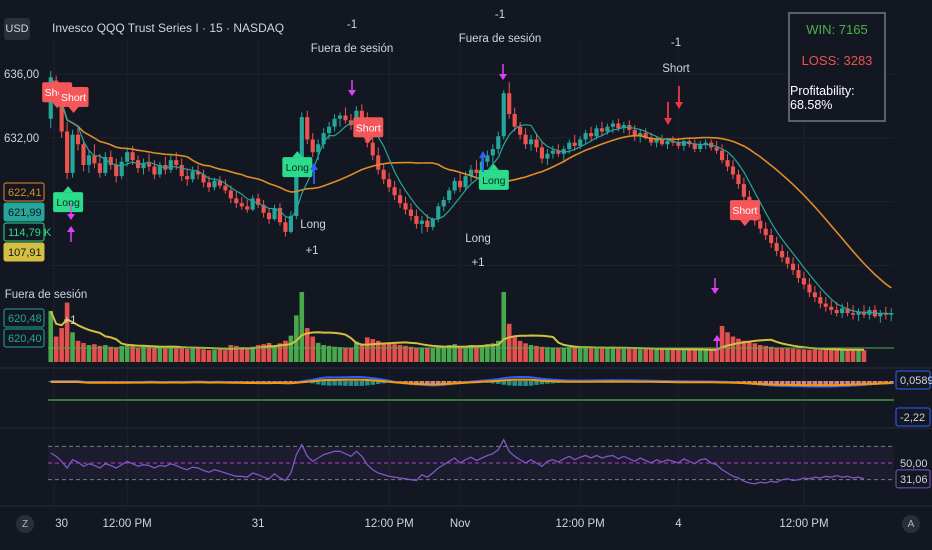 The height and width of the screenshot is (550, 932). What do you see at coordinates (73, 100) in the screenshot?
I see `signal-short-1: Short` at bounding box center [73, 100].